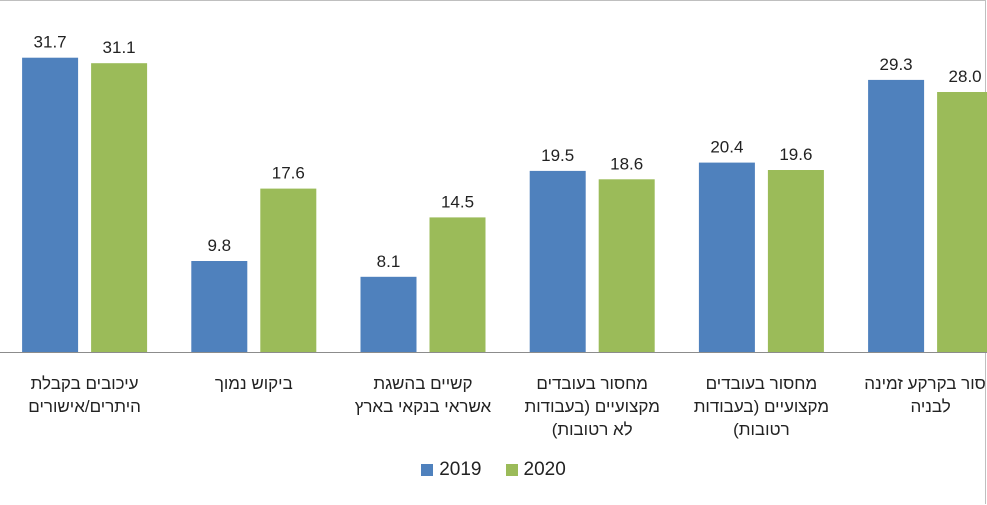  I want to click on category-label-0: עיכובים בקבלת היתרים/אישורים, so click(84, 395).